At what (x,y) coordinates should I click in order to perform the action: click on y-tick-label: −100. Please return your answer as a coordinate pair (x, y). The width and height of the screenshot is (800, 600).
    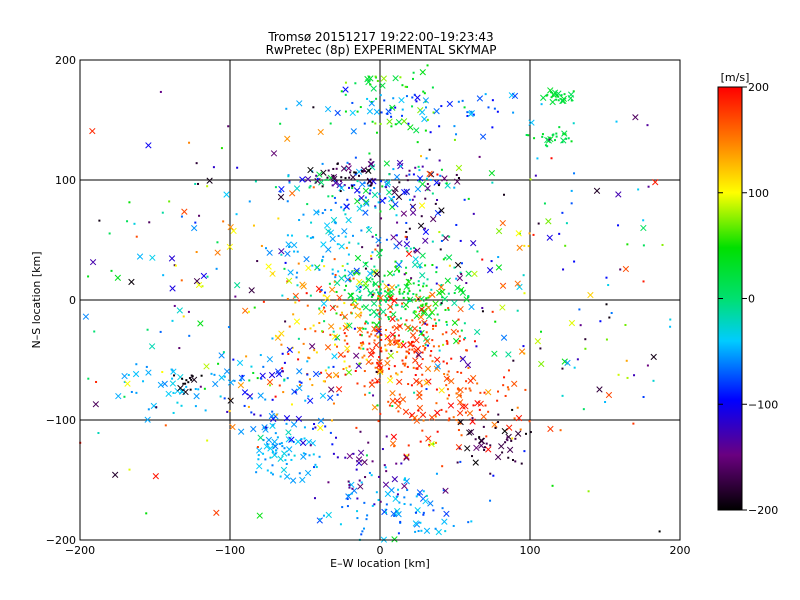
    Looking at the image, I should click on (61, 420).